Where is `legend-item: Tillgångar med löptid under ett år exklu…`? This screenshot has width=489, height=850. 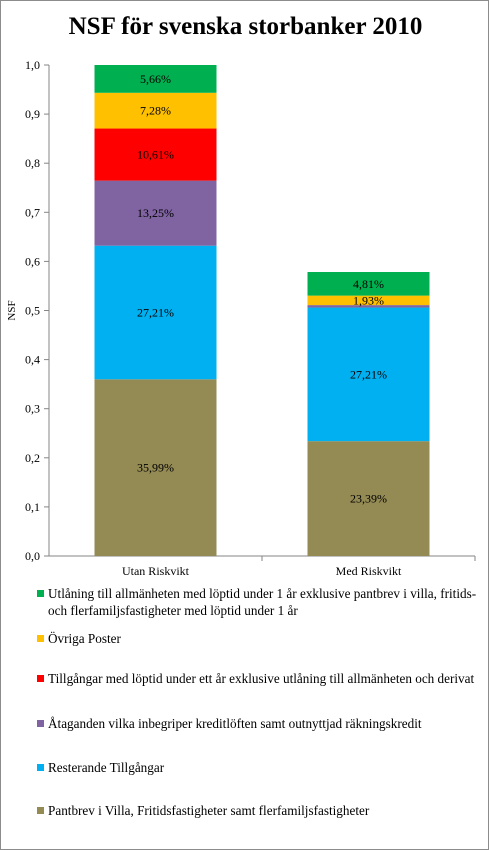
legend-item: Tillgångar med löptid under ett år exklu… is located at coordinates (257, 678).